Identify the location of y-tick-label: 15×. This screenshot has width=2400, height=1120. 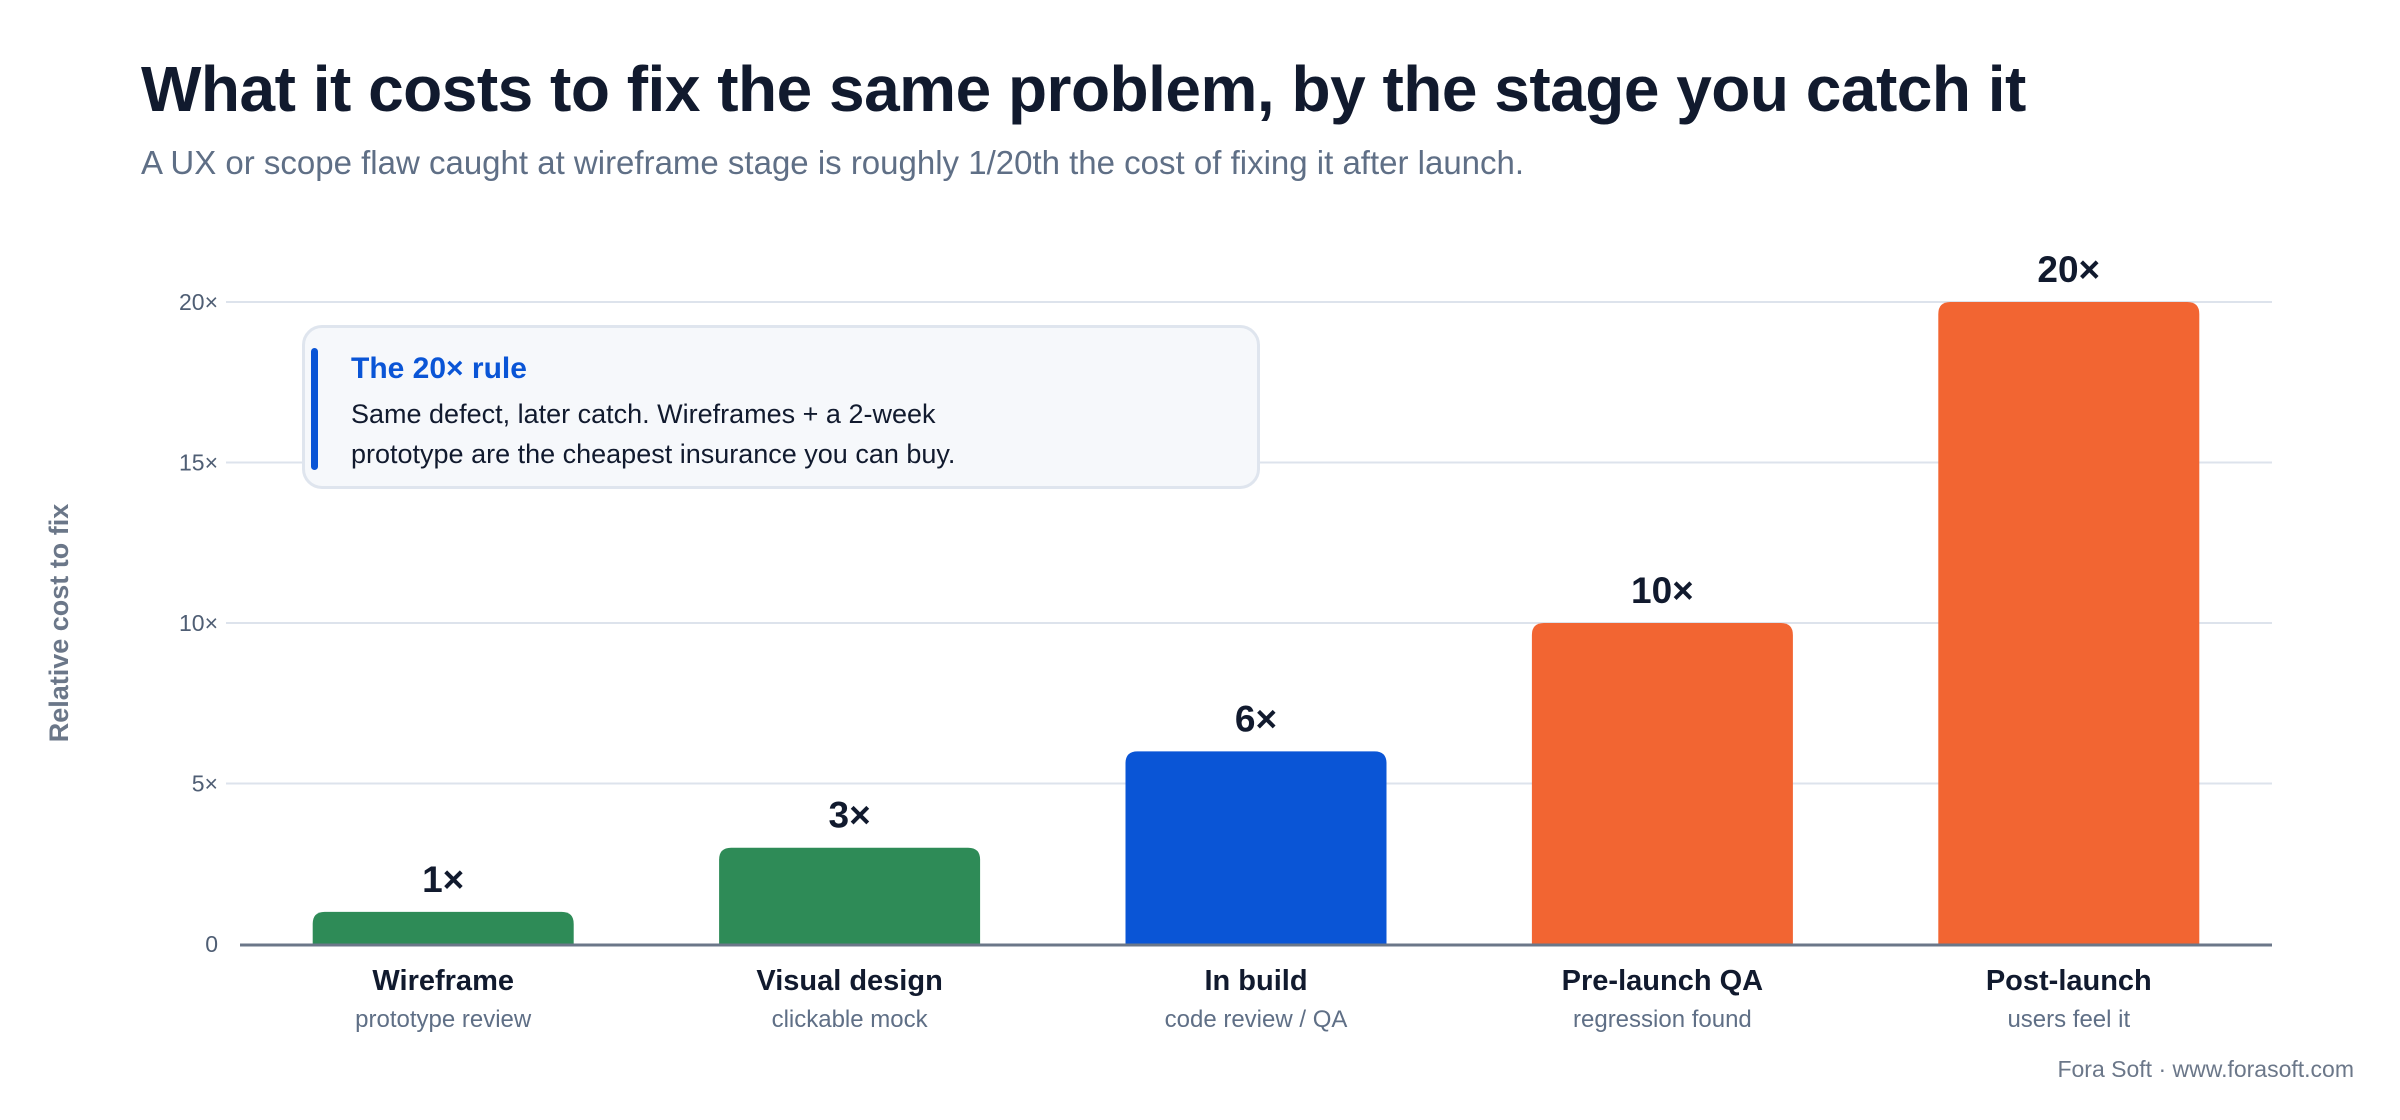
(198, 463).